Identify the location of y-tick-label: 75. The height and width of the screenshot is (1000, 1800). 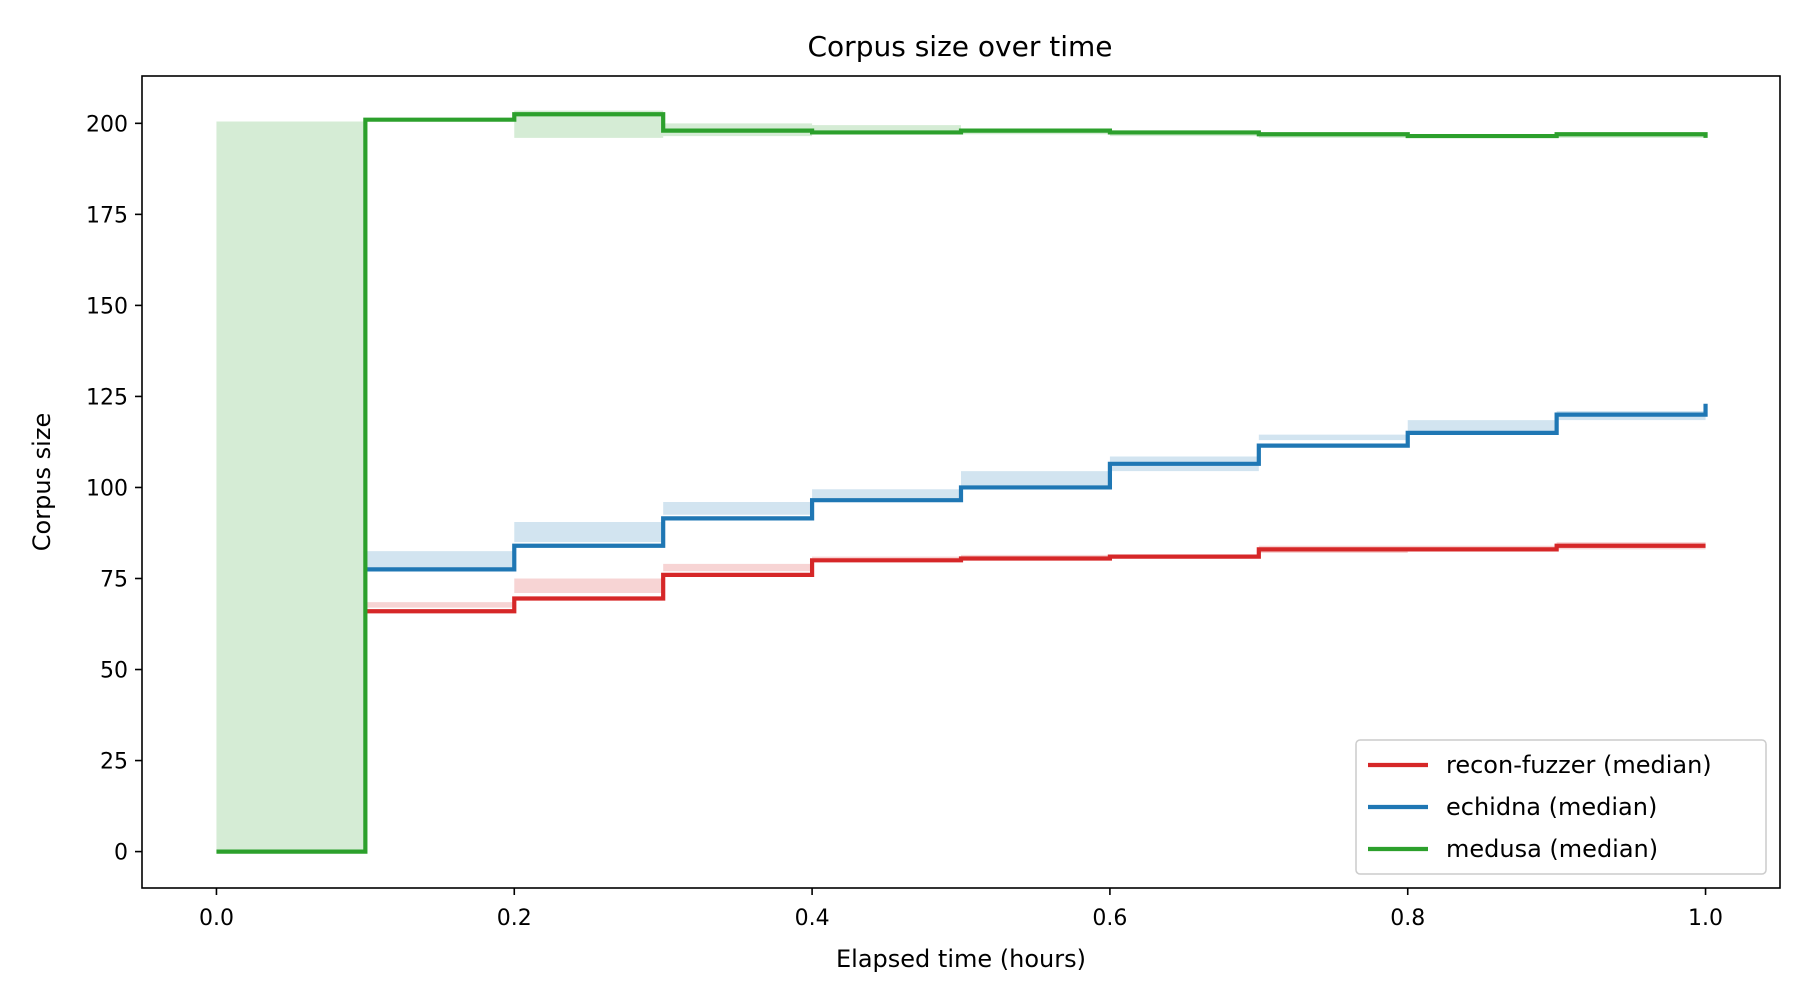
(114, 579).